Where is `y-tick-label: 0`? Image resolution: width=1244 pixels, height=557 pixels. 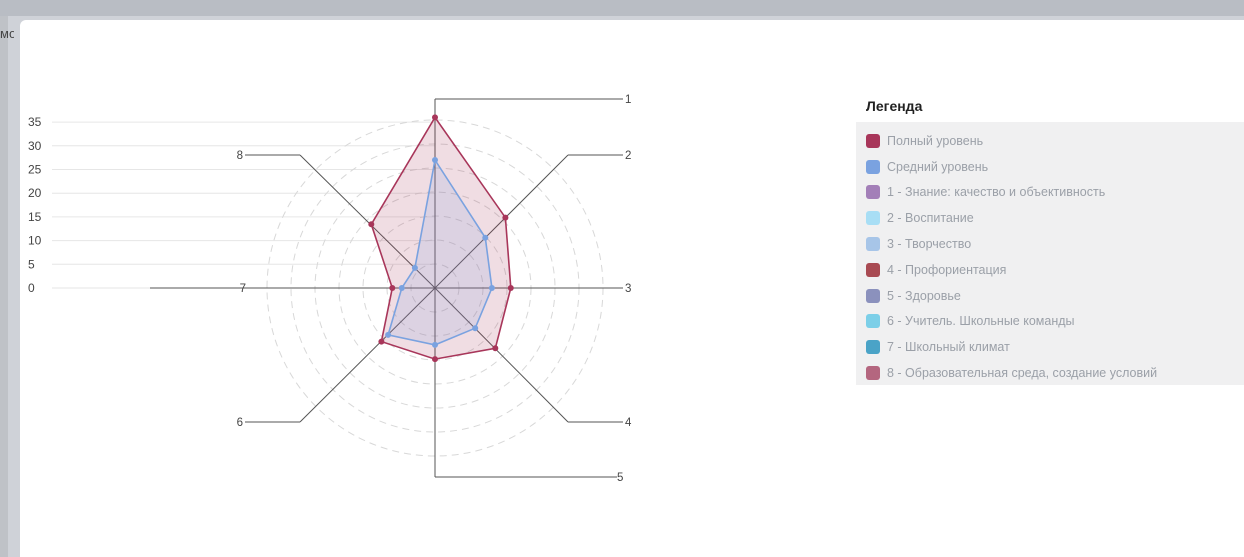
y-tick-label: 0 is located at coordinates (31, 288).